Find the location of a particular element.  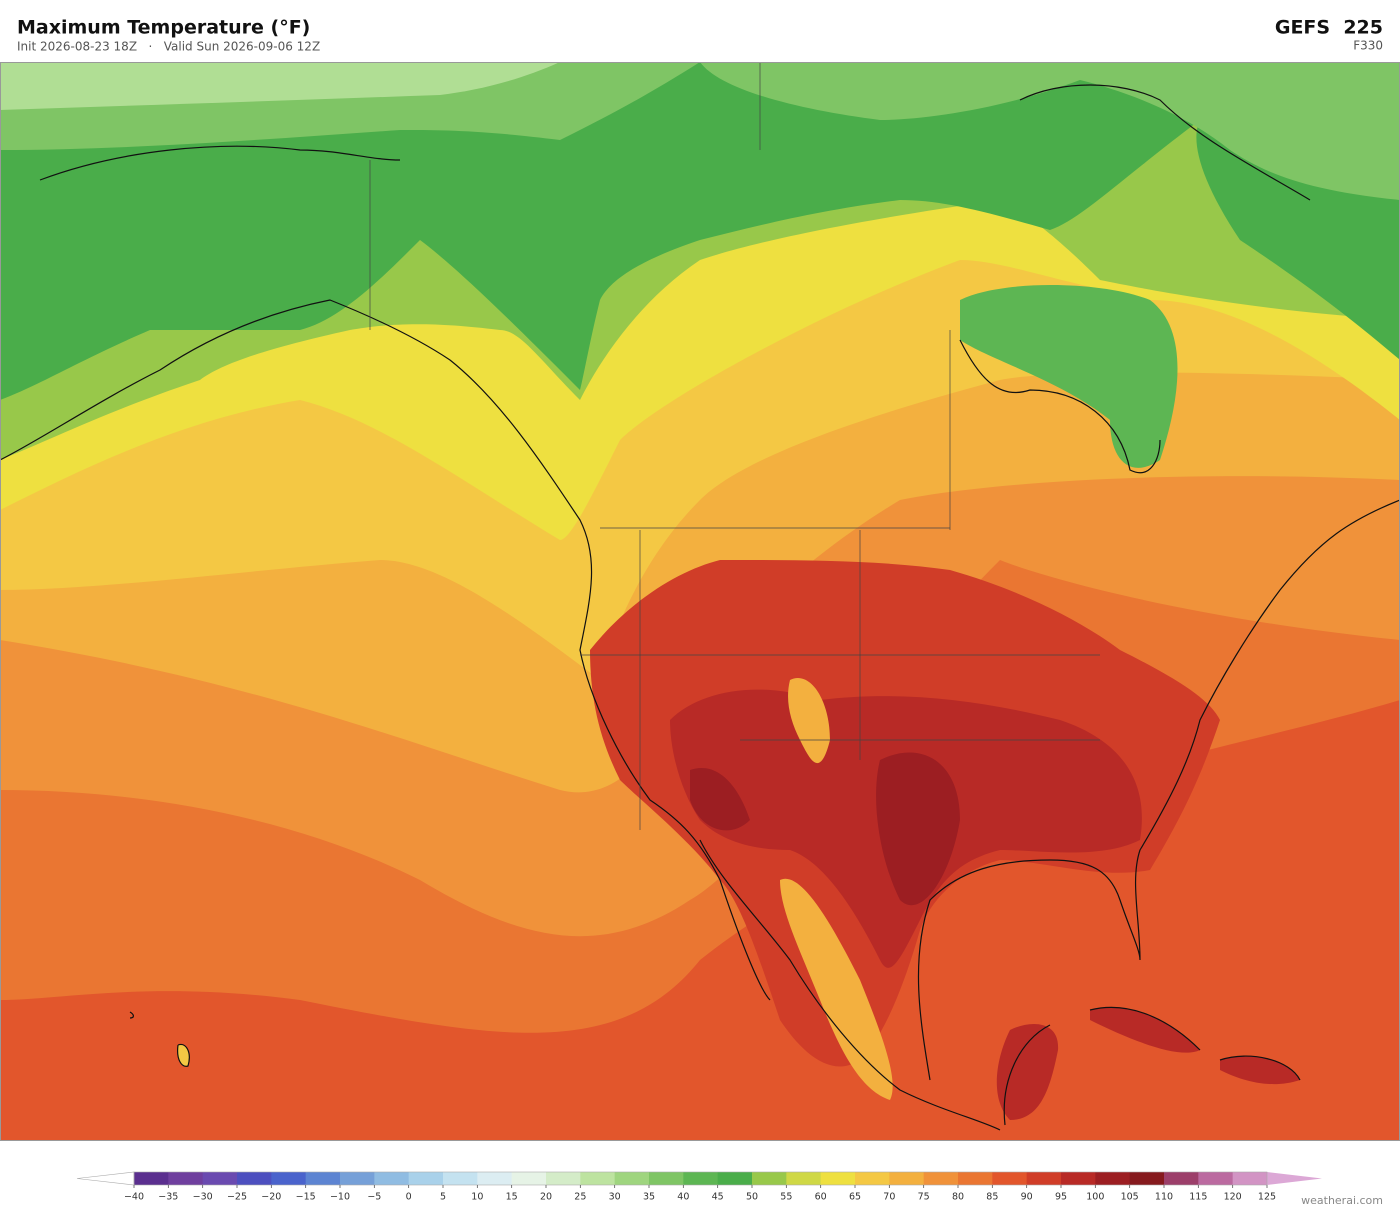

colorbar-tick-label: 85 is located at coordinates (992, 1197).